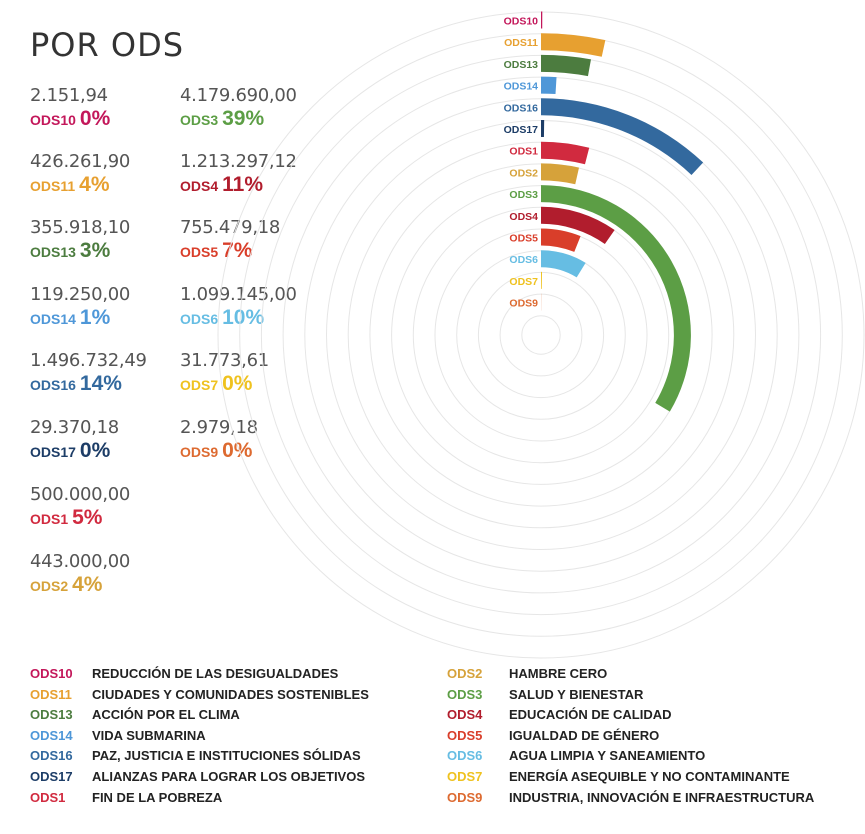 This screenshot has width=865, height=834. I want to click on stat-amount: 29.370,18, so click(74, 427).